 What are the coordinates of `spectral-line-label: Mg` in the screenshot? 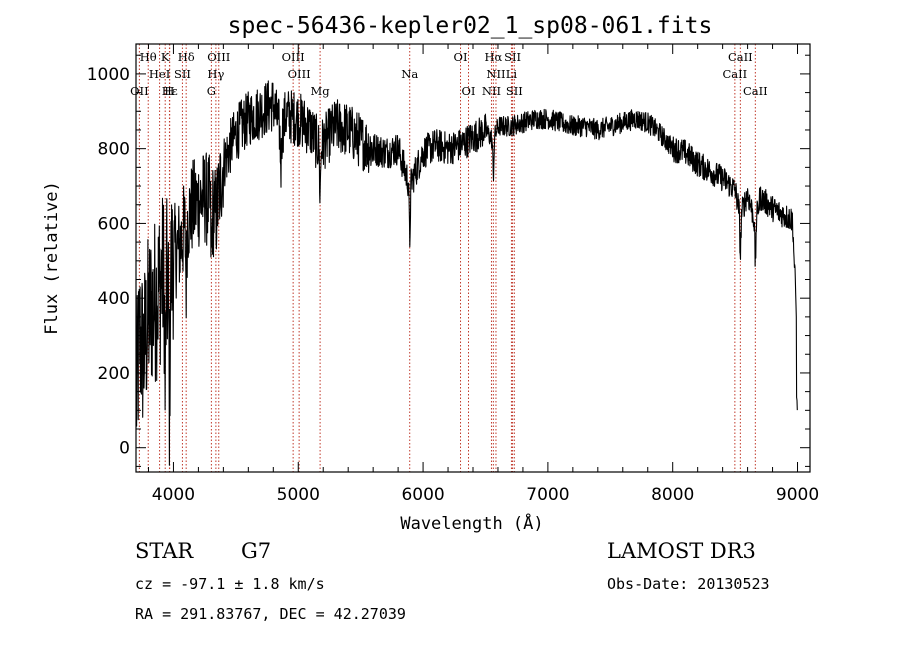 It's located at (321, 91).